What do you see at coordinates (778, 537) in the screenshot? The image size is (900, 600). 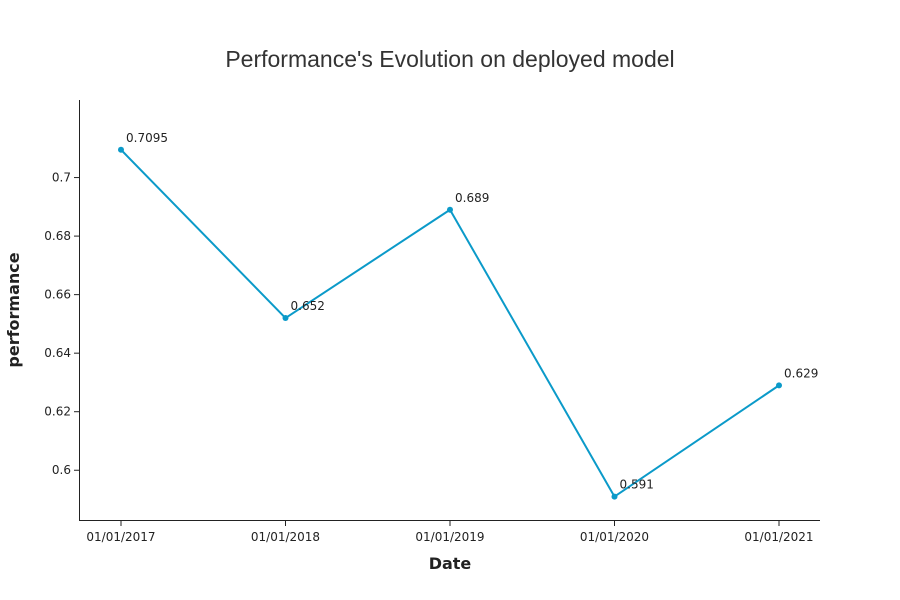 I see `x-tick-label: 01/01/2021` at bounding box center [778, 537].